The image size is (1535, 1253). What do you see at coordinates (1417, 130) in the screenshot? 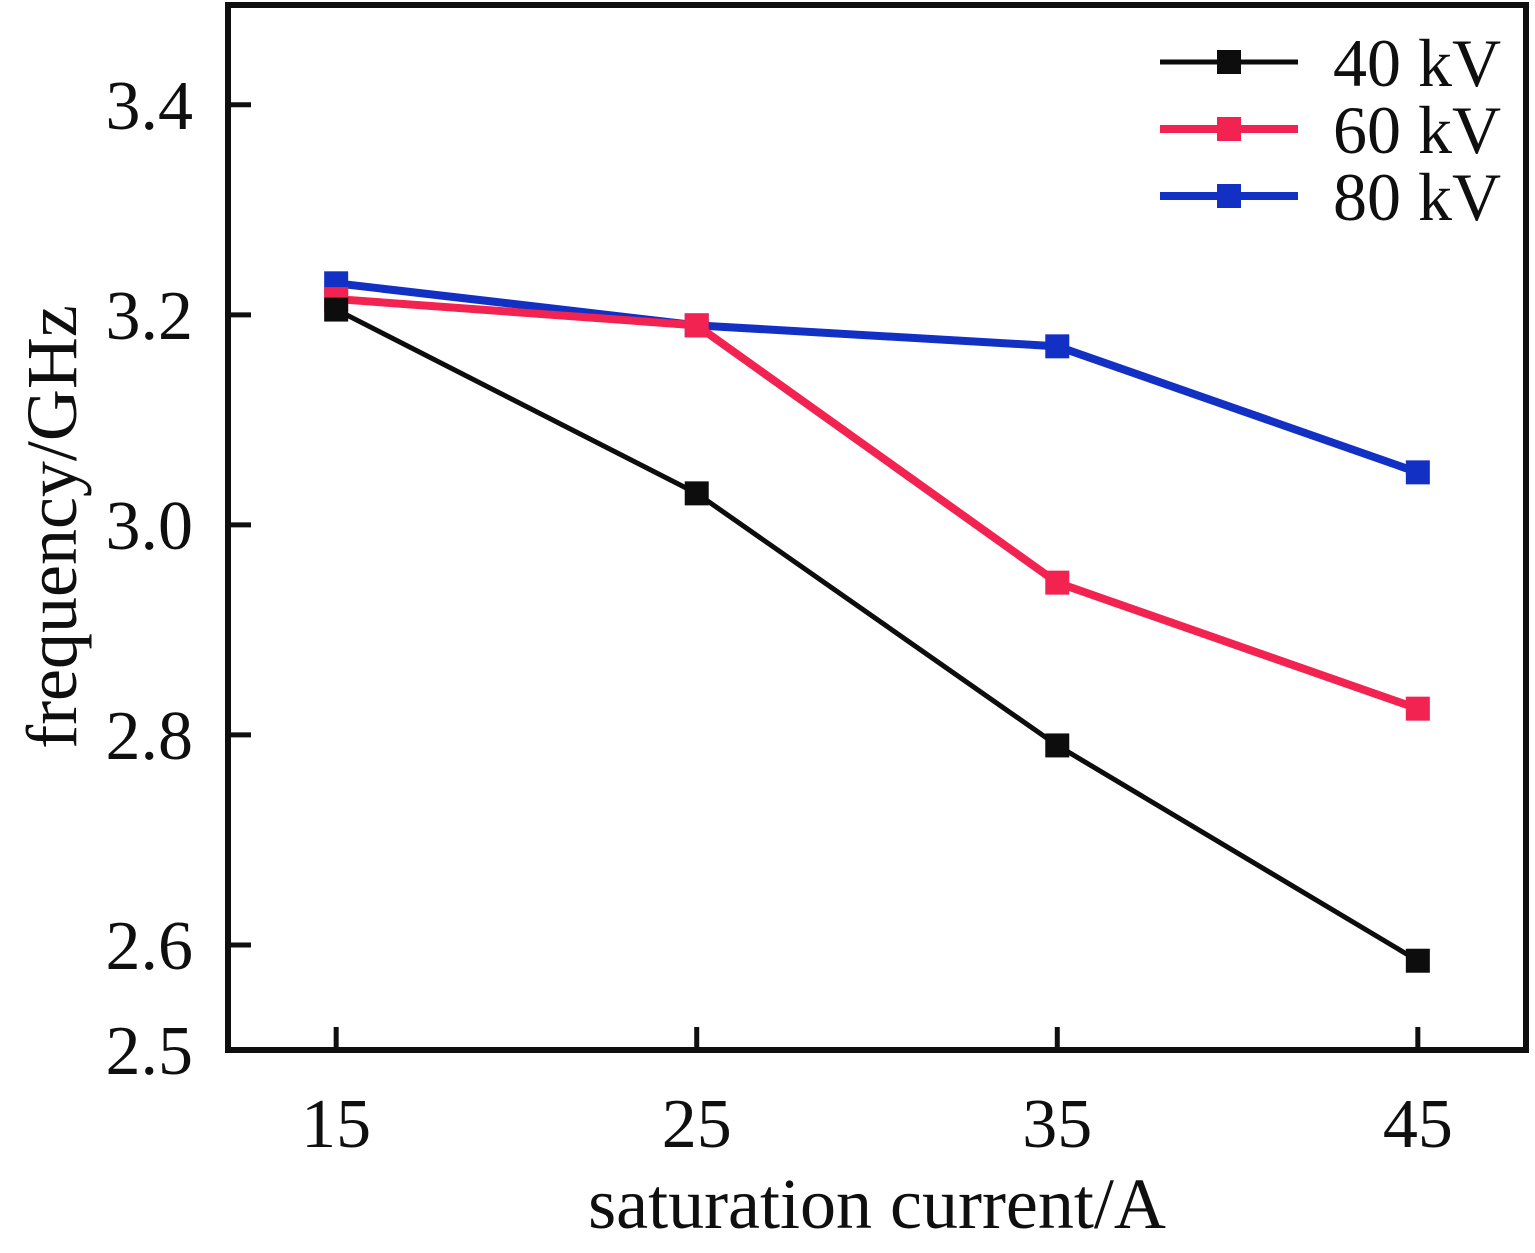
I see `legend-label: 60 kV` at bounding box center [1417, 130].